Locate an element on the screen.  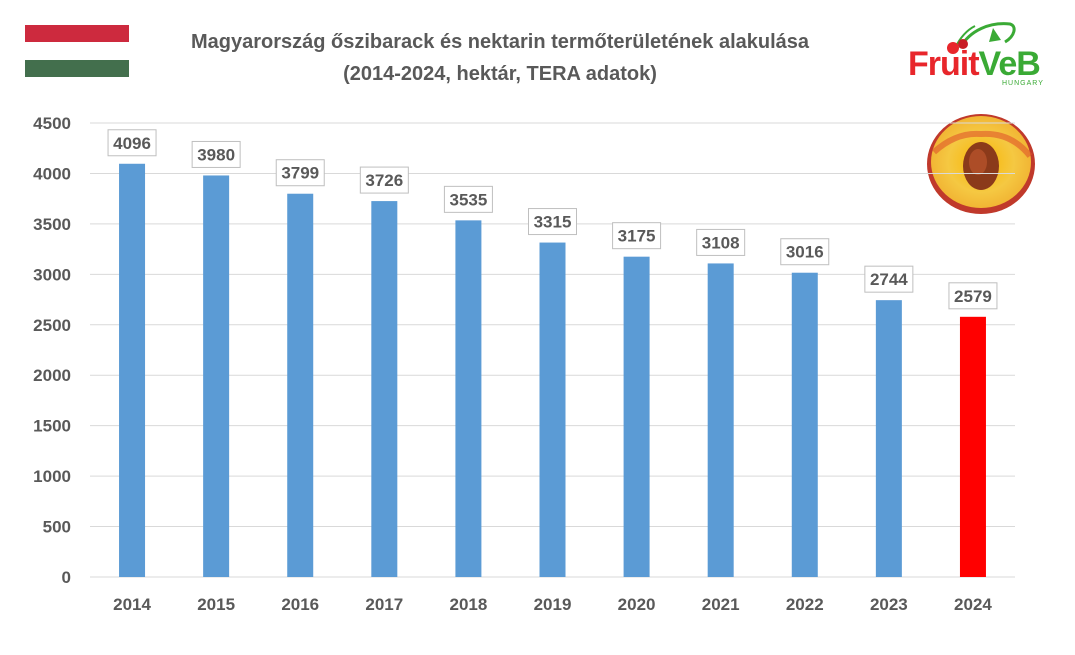
data-label: 3315 is located at coordinates (553, 222).